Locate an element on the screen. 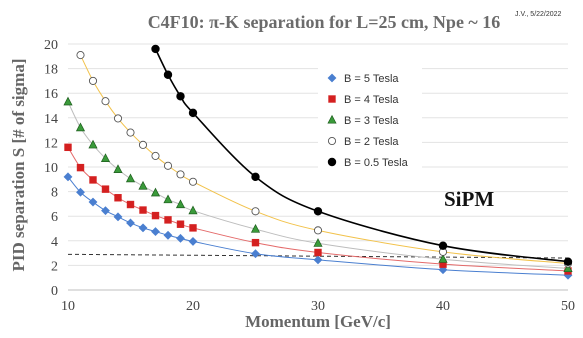  legend-label: B = 5 Tesla is located at coordinates (371, 79).